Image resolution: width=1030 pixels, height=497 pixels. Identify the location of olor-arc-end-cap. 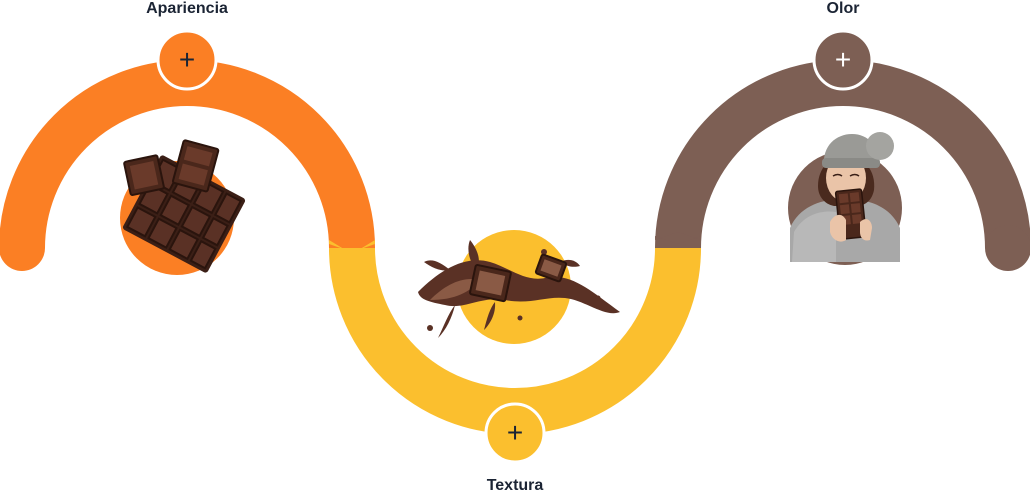
(1007, 248).